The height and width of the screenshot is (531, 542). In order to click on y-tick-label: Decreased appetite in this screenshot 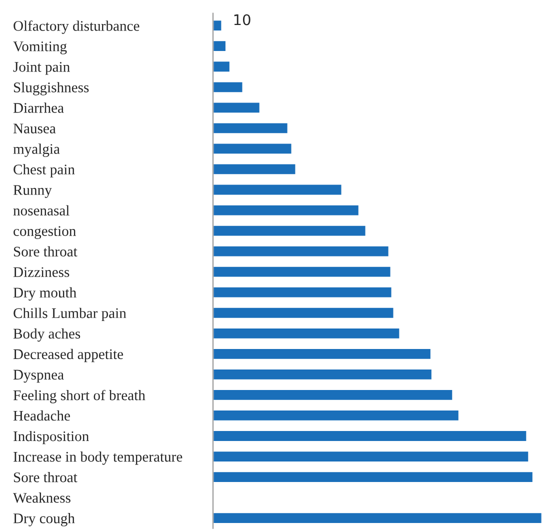, I will do `click(68, 355)`.